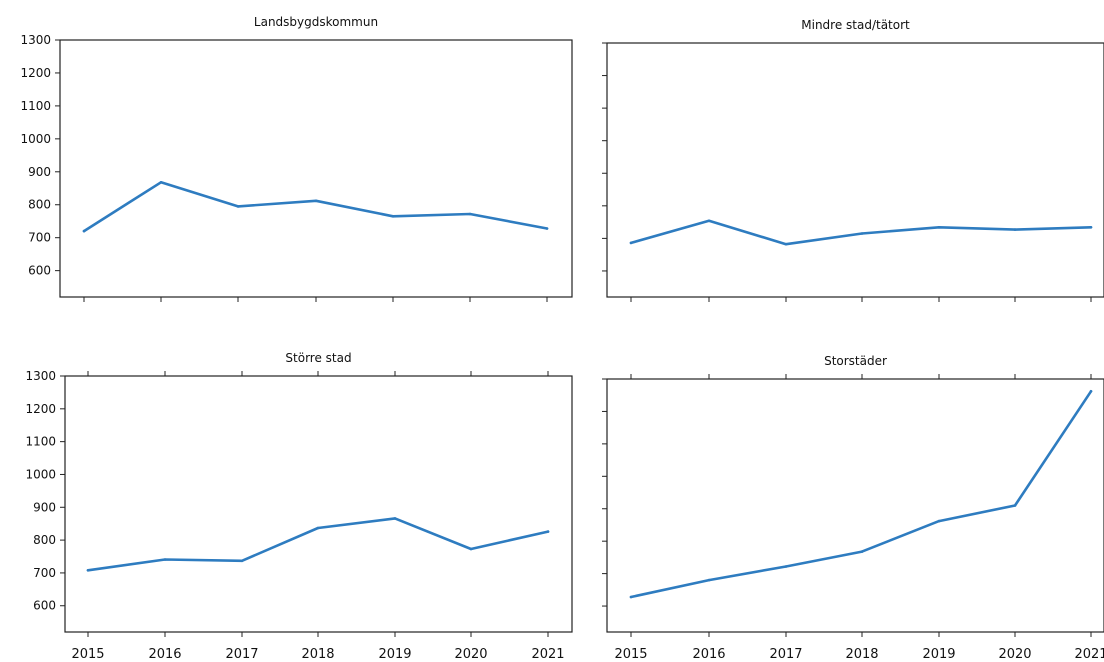 This screenshot has height=662, width=1104. I want to click on subplot-title: Större stad, so click(318, 358).